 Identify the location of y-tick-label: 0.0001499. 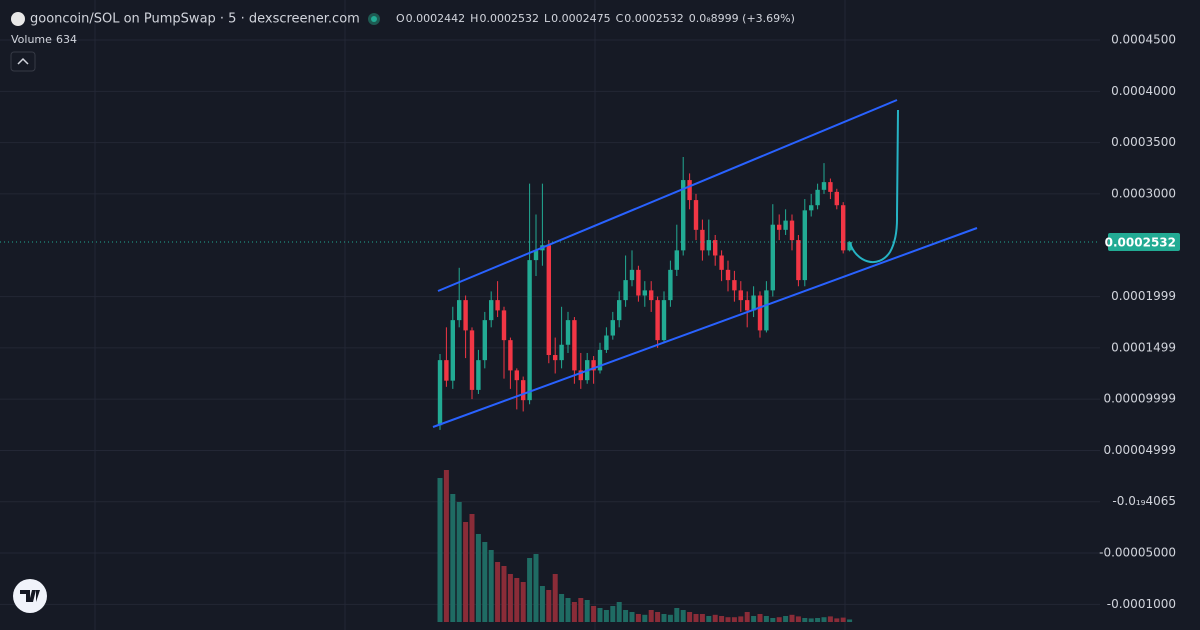
(1143, 347).